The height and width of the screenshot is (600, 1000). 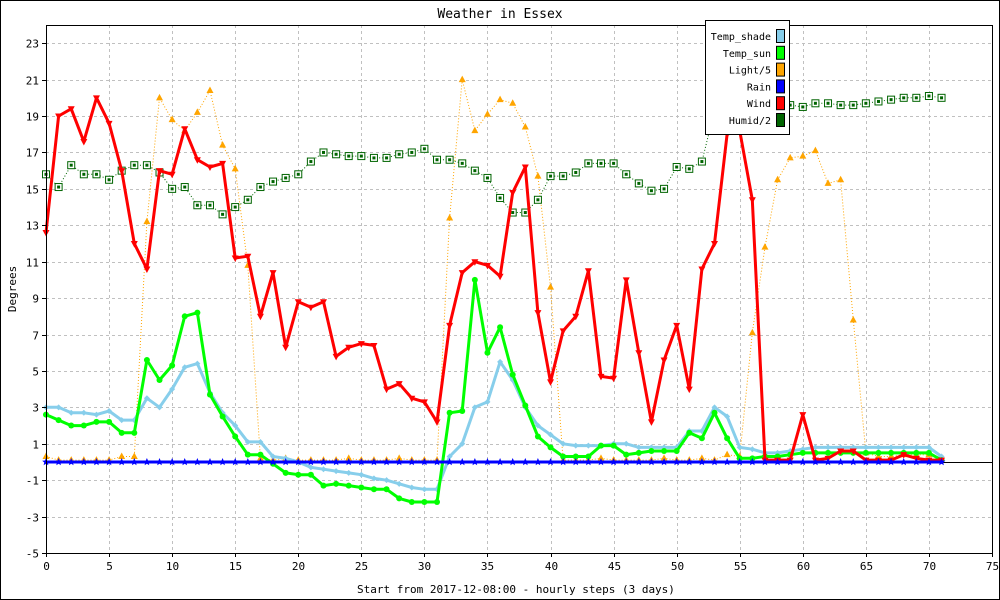 I want to click on x-tick-label: 30, so click(x=424, y=566).